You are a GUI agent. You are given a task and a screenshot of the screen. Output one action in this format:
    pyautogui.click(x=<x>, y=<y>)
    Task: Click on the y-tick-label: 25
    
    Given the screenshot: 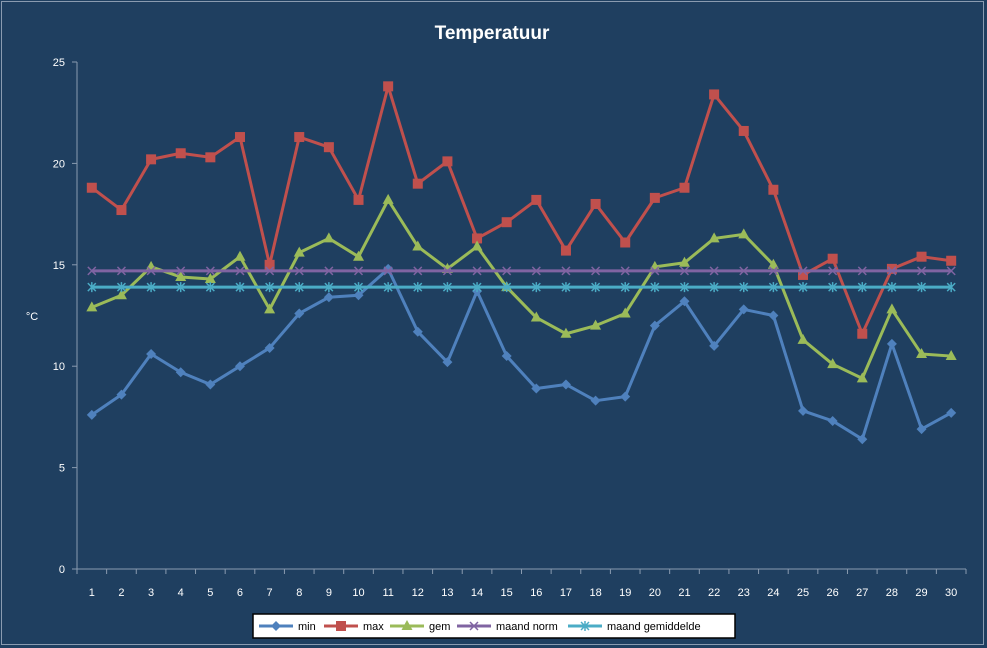 What is the action you would take?
    pyautogui.click(x=59, y=63)
    